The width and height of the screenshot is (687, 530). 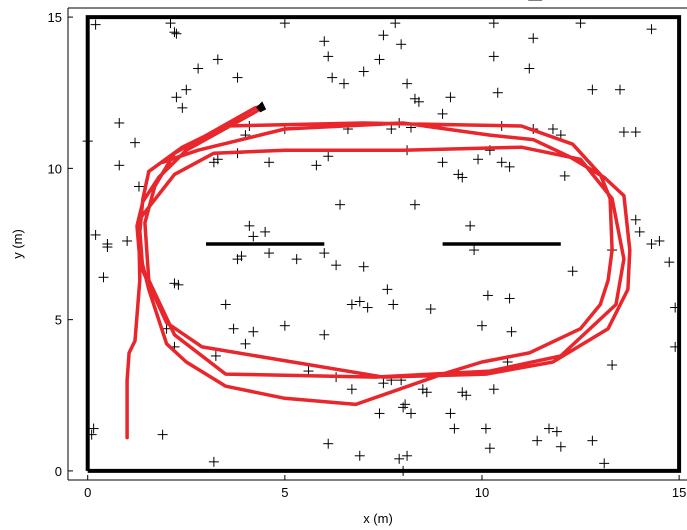 I want to click on x-axis-ticks: 0 5 10 15, so click(x=385, y=487).